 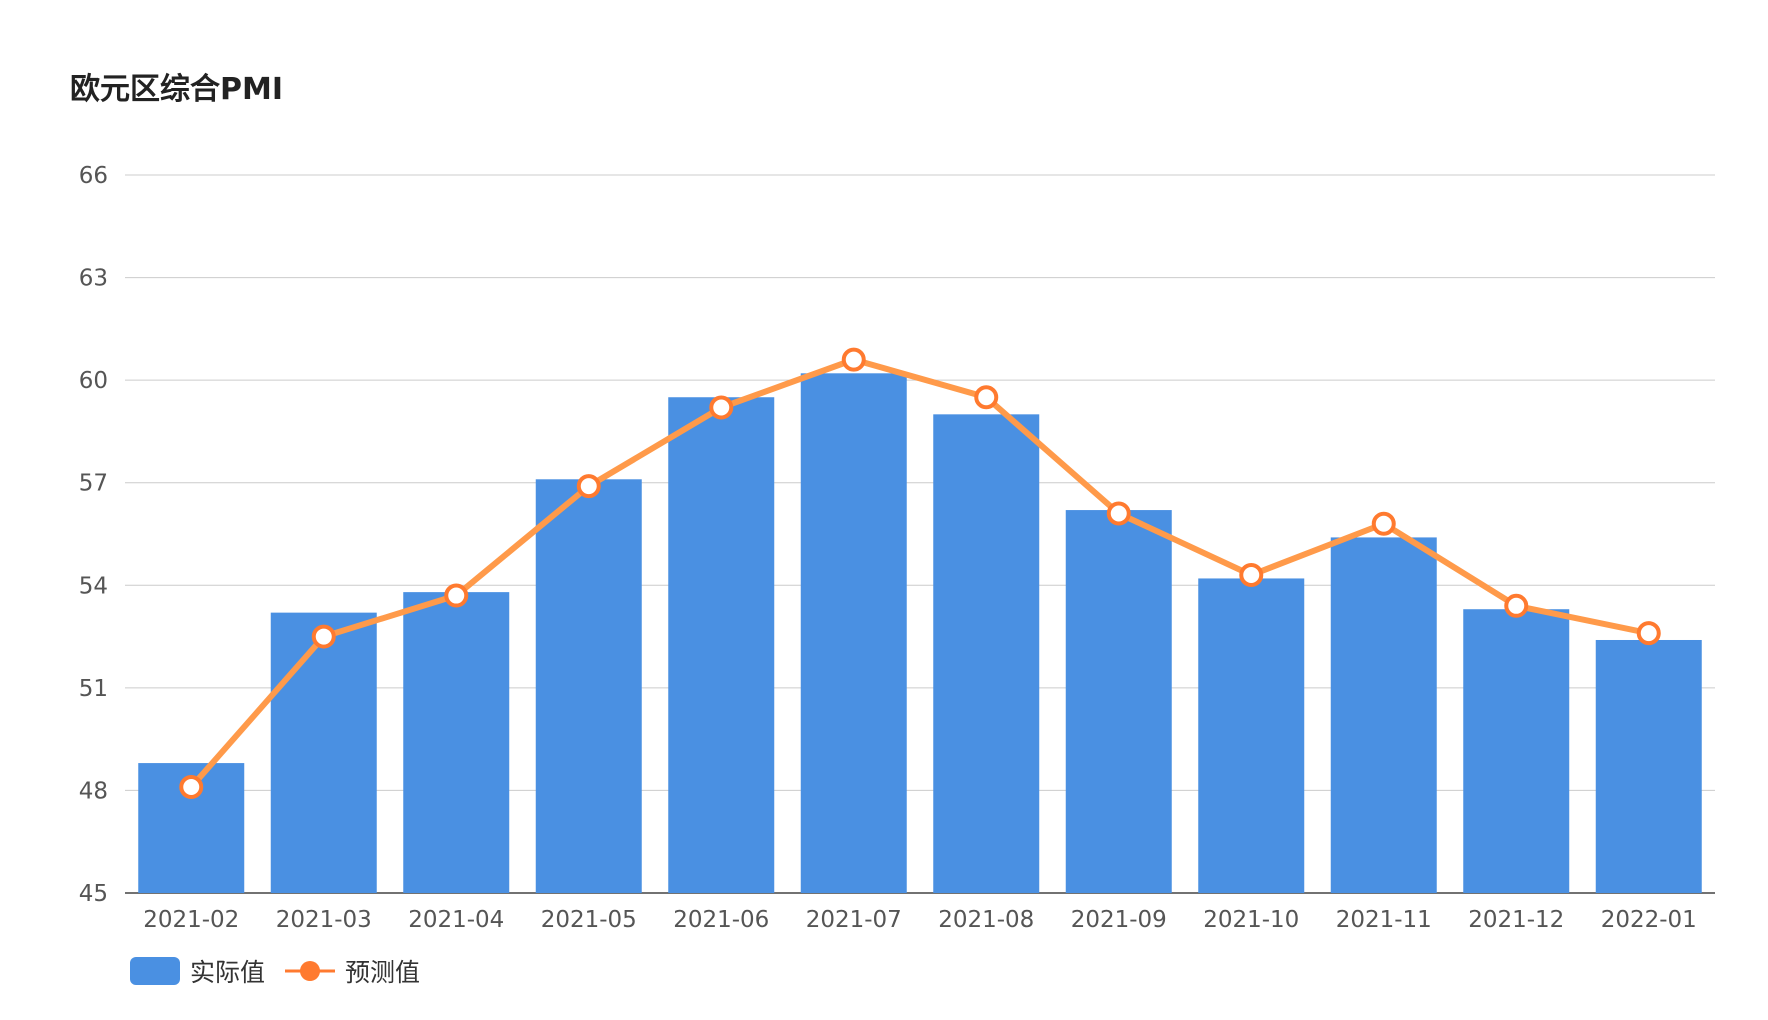 I want to click on x-tick-label: 2021-10, so click(x=1251, y=920).